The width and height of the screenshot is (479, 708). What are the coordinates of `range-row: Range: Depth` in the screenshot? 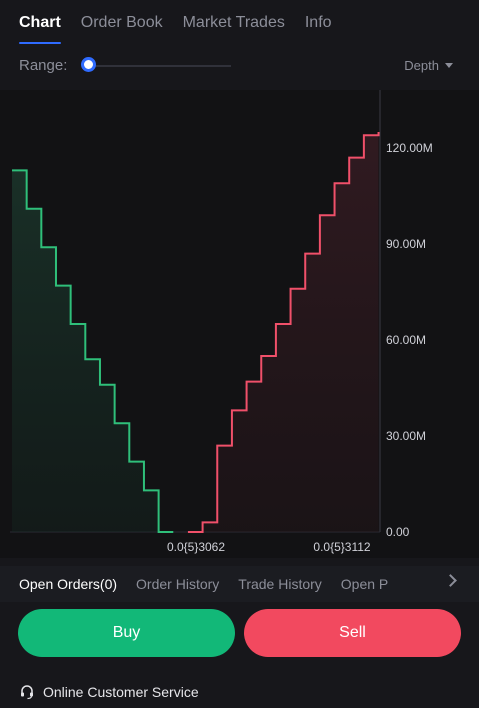 It's located at (239, 66).